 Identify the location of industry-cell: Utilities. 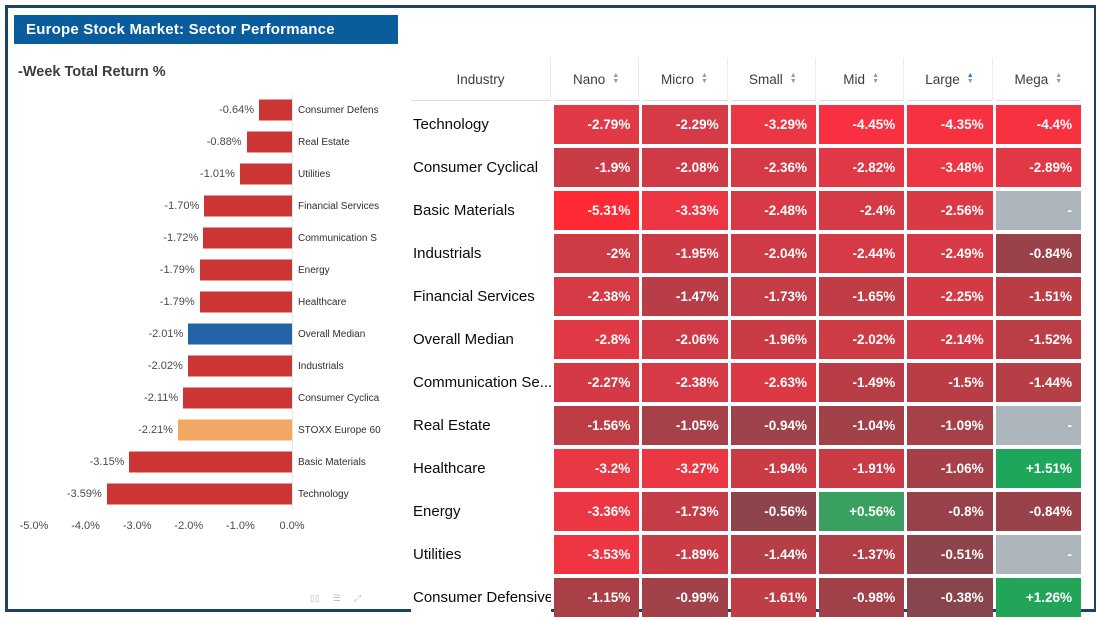
(481, 554).